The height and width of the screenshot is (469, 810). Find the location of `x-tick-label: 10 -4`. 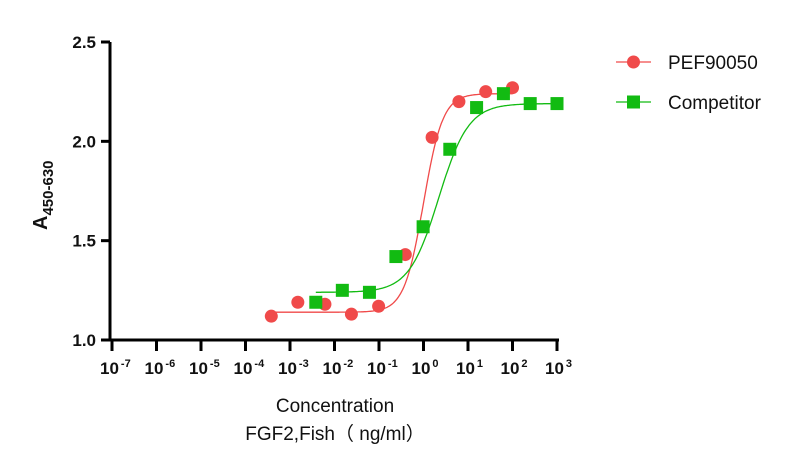

x-tick-label: 10 -4 is located at coordinates (250, 368).